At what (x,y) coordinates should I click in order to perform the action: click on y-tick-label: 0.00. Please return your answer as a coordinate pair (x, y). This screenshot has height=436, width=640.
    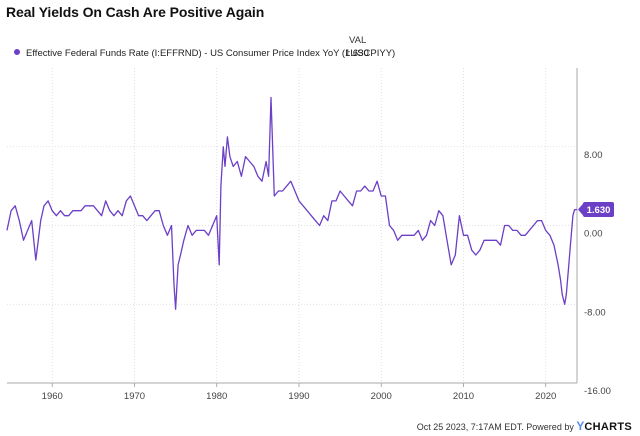
    Looking at the image, I should click on (593, 234).